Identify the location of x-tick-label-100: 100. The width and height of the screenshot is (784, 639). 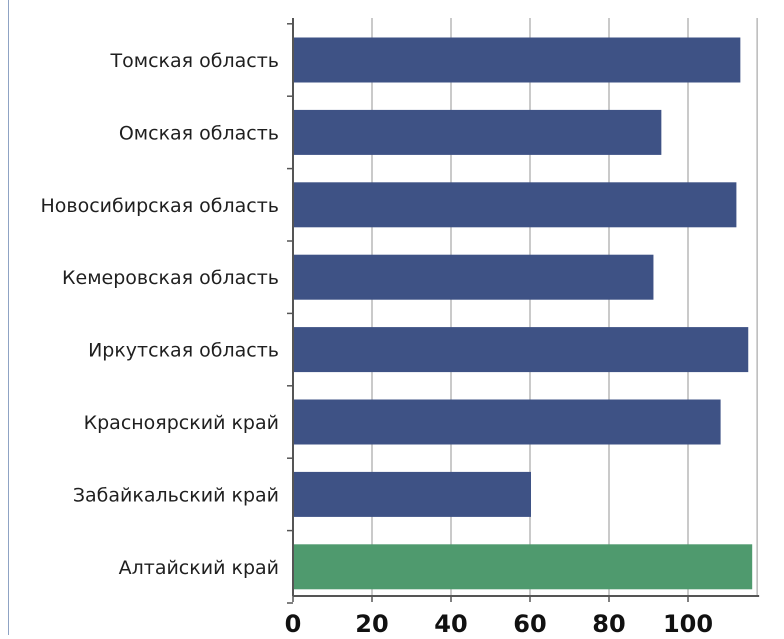
(688, 622).